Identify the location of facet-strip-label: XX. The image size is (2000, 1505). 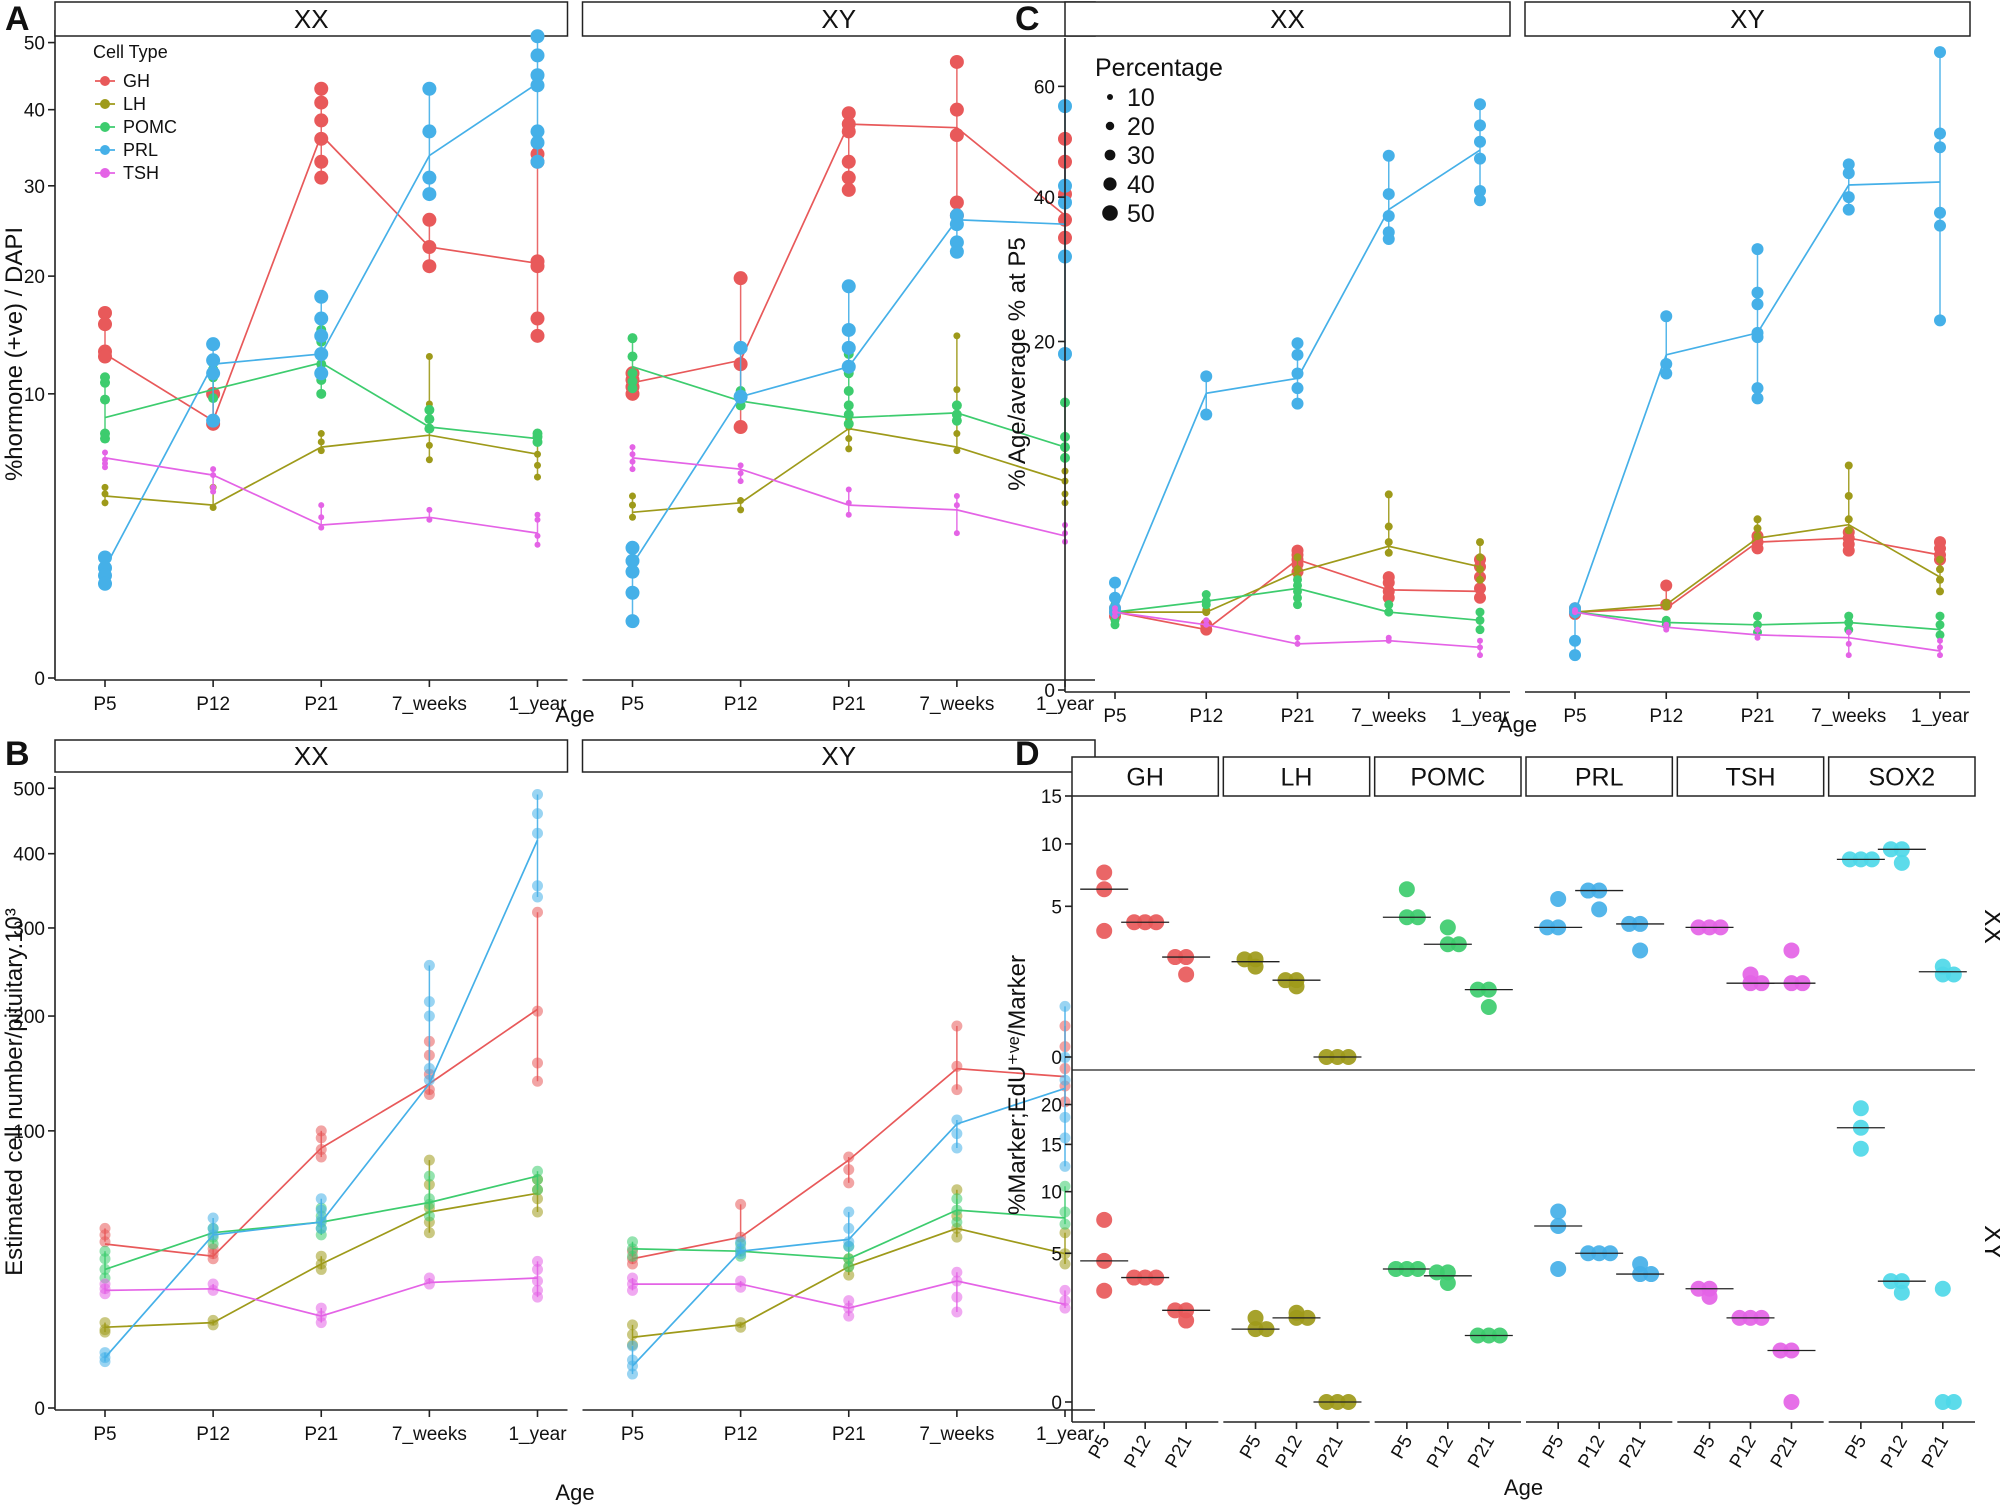
(311, 19).